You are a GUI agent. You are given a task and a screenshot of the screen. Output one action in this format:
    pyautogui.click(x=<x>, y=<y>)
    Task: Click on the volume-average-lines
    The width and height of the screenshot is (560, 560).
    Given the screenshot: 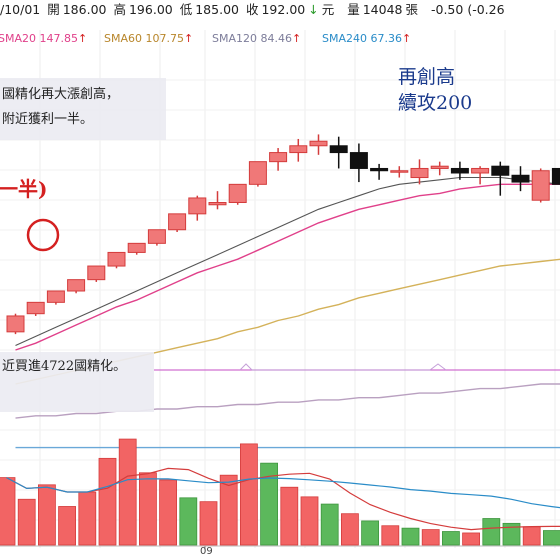 What is the action you would take?
    pyautogui.click(x=283, y=499)
    